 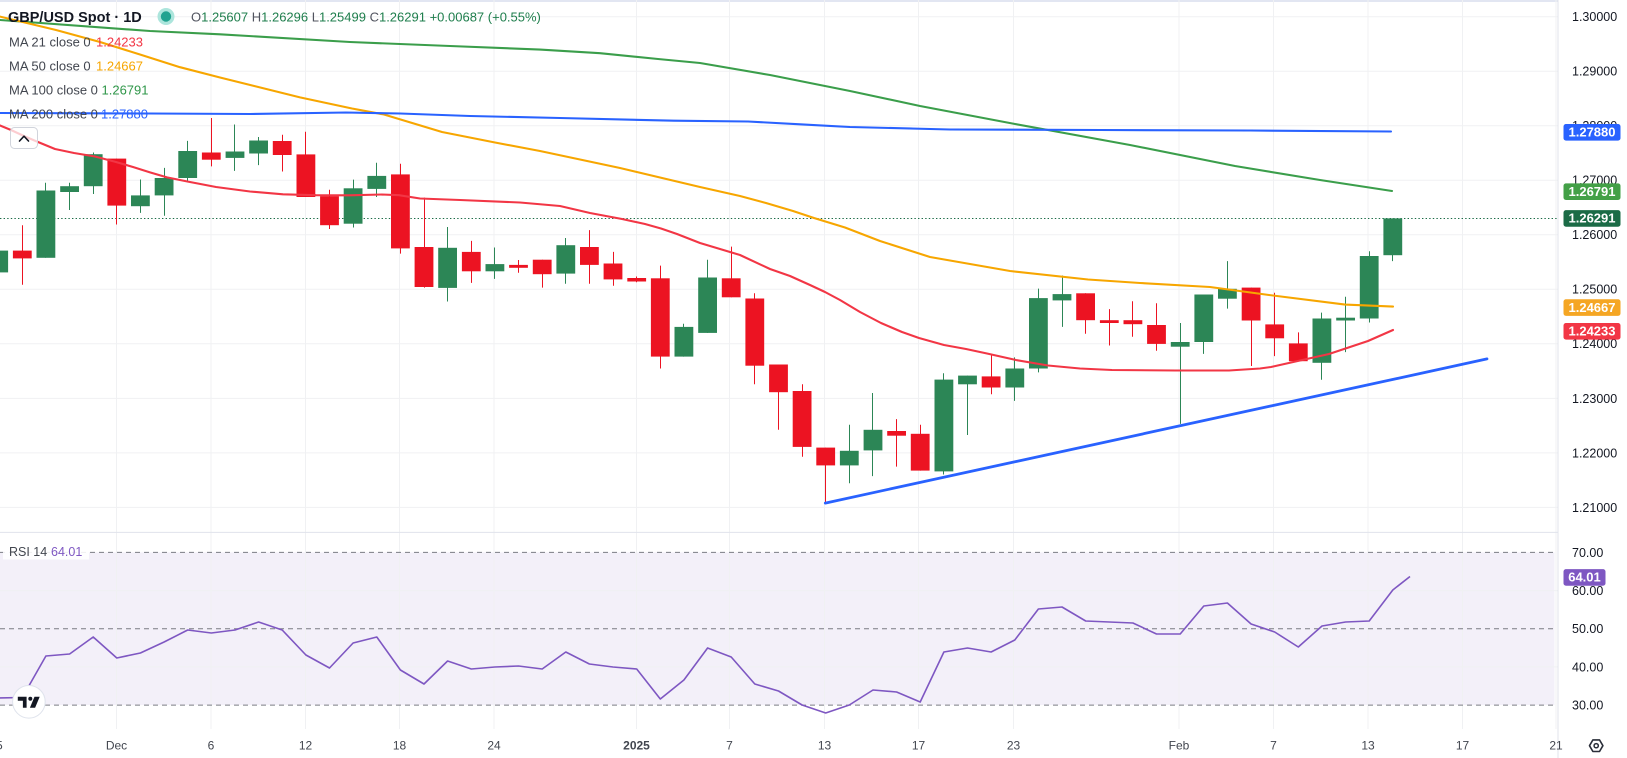 I want to click on svg-text: 50.00, so click(x=1587, y=629).